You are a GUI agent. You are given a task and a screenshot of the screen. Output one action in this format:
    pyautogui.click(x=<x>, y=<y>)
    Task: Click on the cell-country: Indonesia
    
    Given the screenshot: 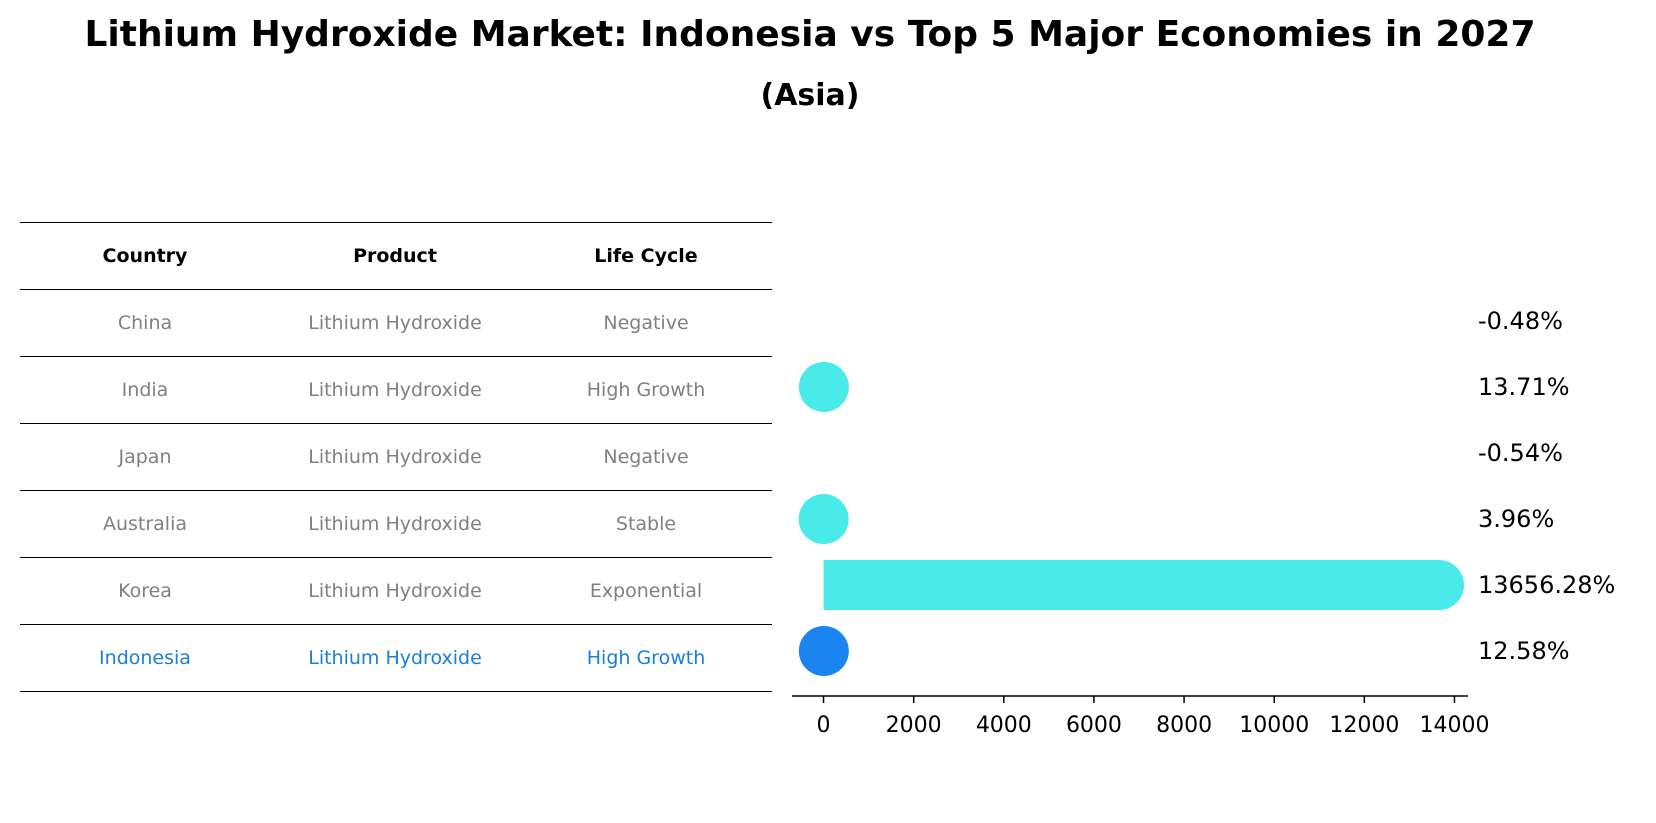 What is the action you would take?
    pyautogui.click(x=145, y=658)
    